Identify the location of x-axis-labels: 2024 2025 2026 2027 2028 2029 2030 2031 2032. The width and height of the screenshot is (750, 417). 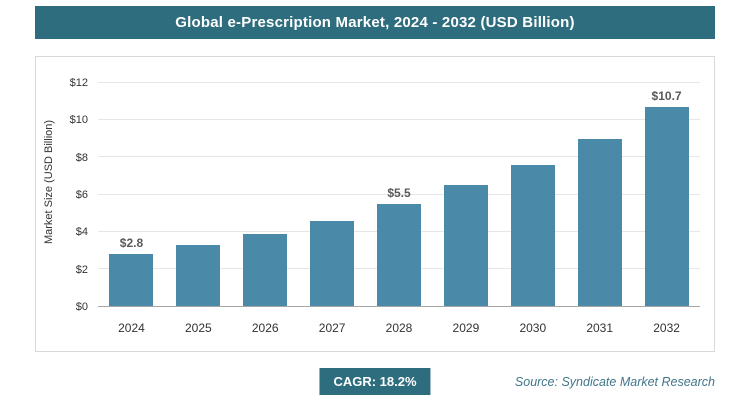
(399, 330).